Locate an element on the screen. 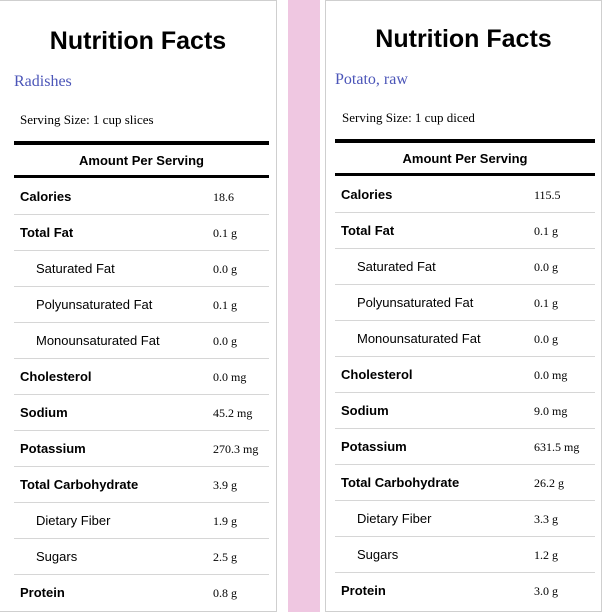 The image size is (606, 612). nutrient-row-dietary-fiber: Dietary Fiber 3.3 g is located at coordinates (465, 519).